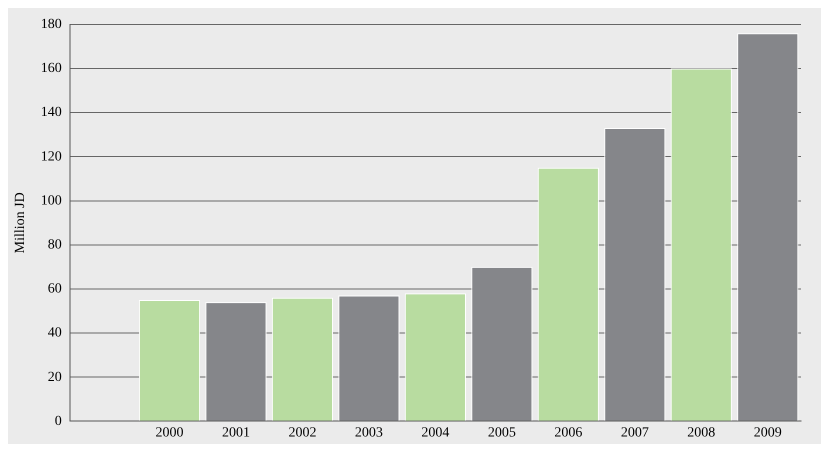 The width and height of the screenshot is (829, 452). I want to click on x-tick-label: 2001, so click(236, 432).